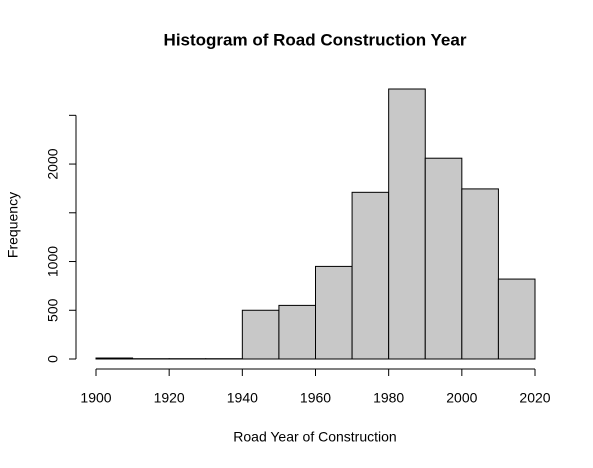 The height and width of the screenshot is (468, 593). What do you see at coordinates (169, 398) in the screenshot?
I see `x-tick-label: 1920` at bounding box center [169, 398].